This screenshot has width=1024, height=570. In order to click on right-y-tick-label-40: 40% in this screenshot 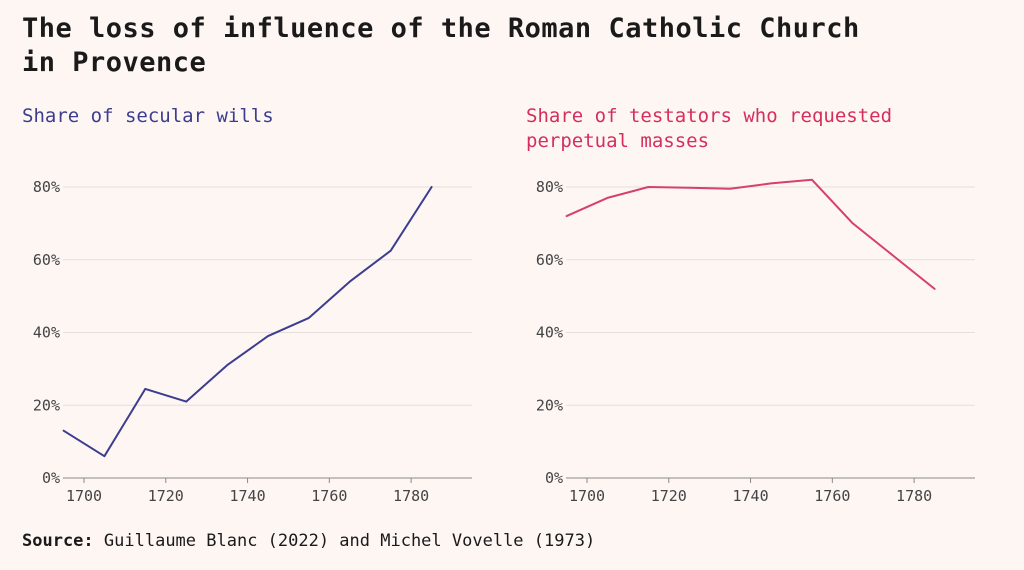, I will do `click(549, 333)`.